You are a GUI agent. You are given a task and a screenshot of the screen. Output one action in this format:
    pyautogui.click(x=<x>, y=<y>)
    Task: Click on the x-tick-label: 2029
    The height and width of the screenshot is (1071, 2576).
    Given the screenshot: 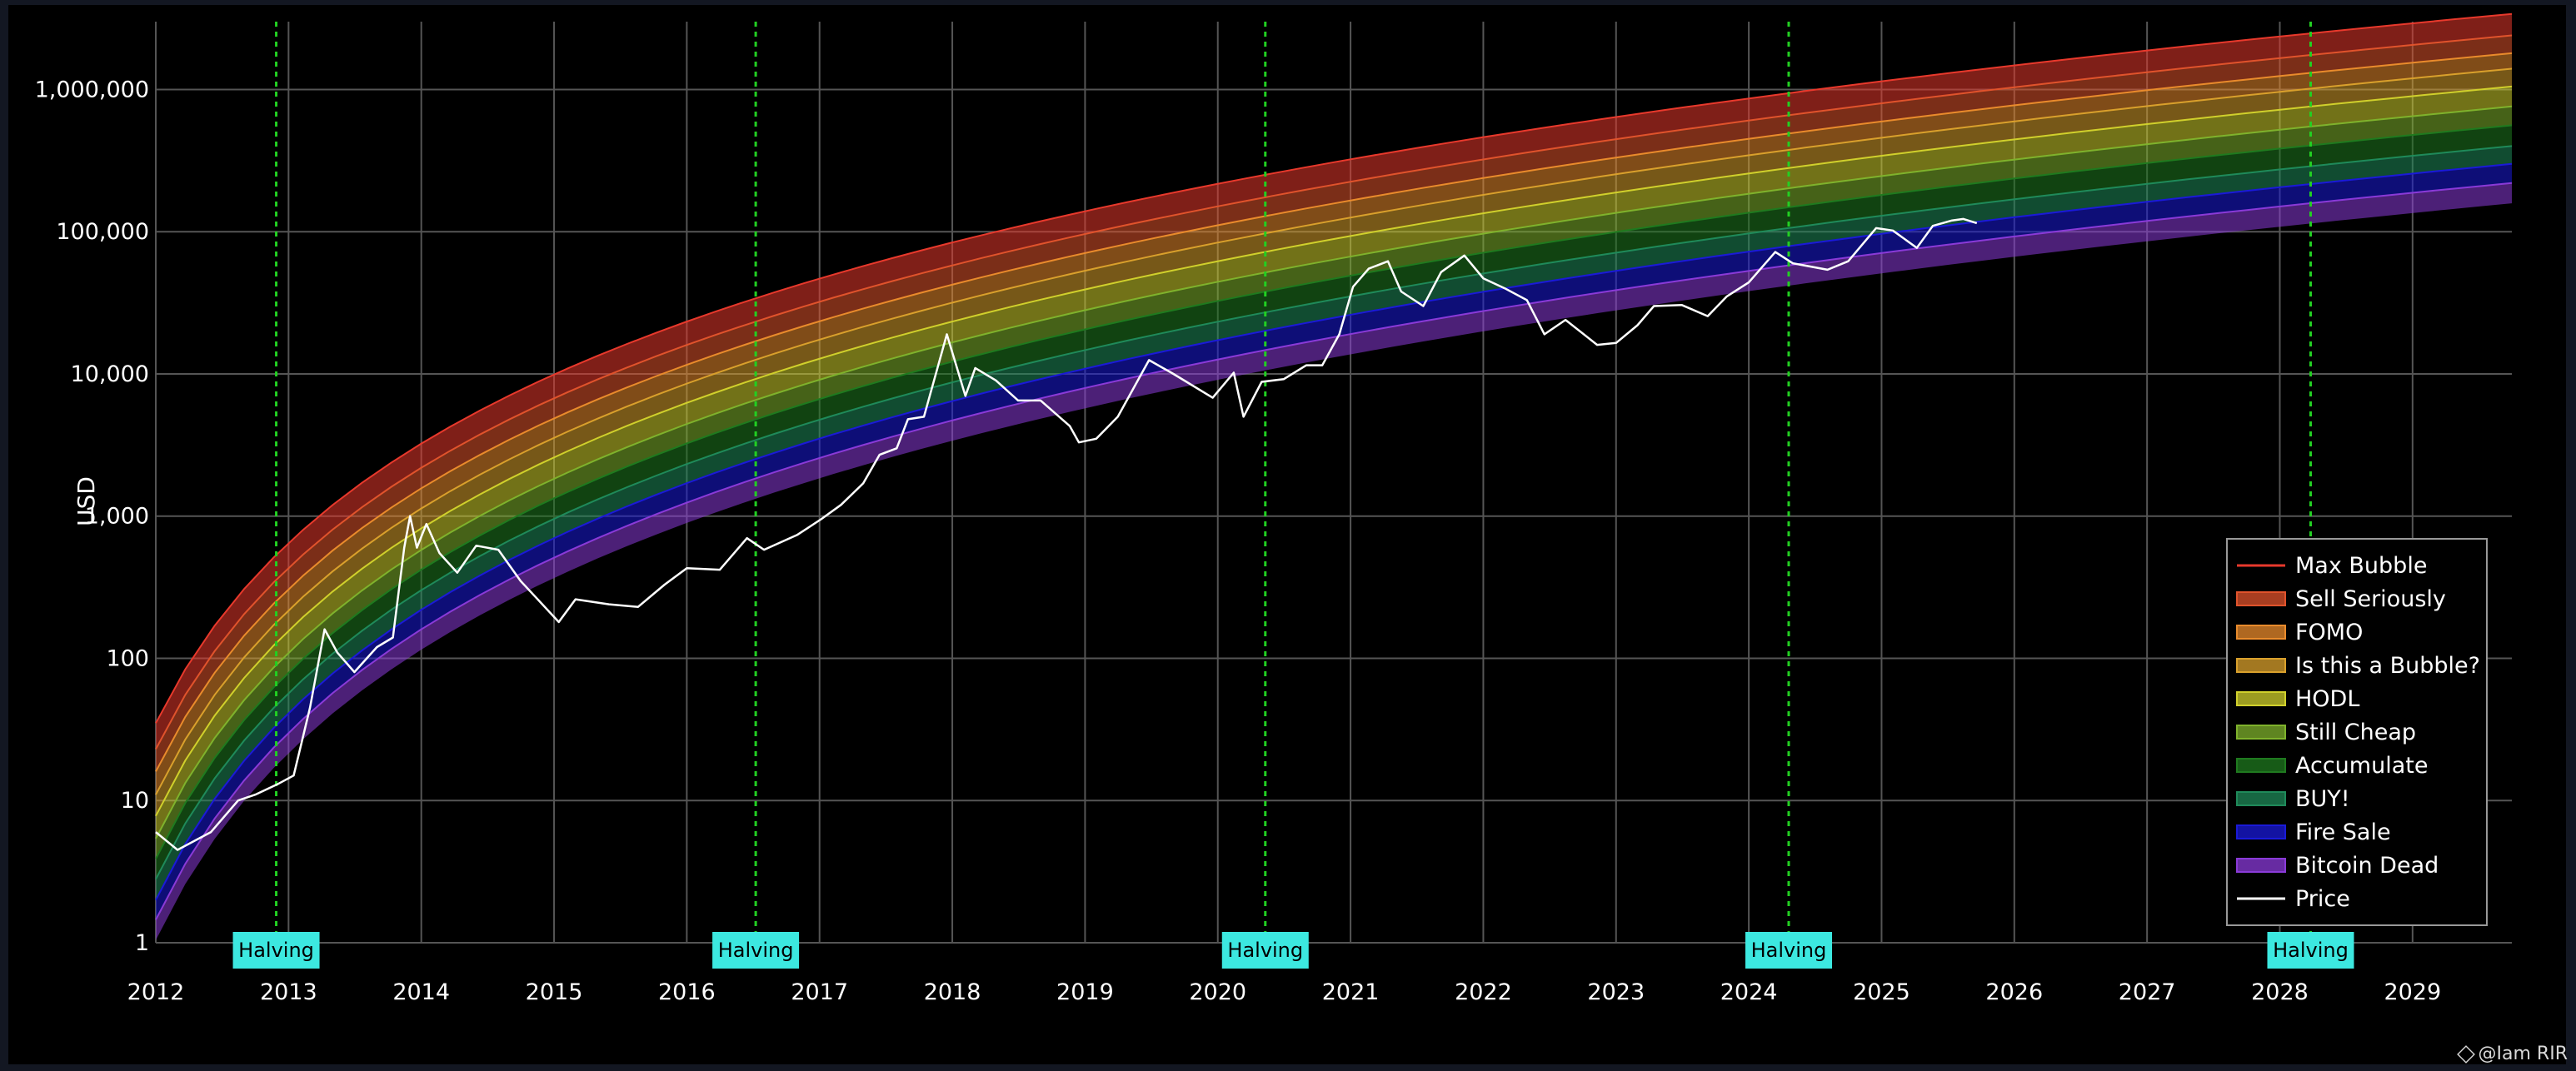 What is the action you would take?
    pyautogui.click(x=2412, y=992)
    